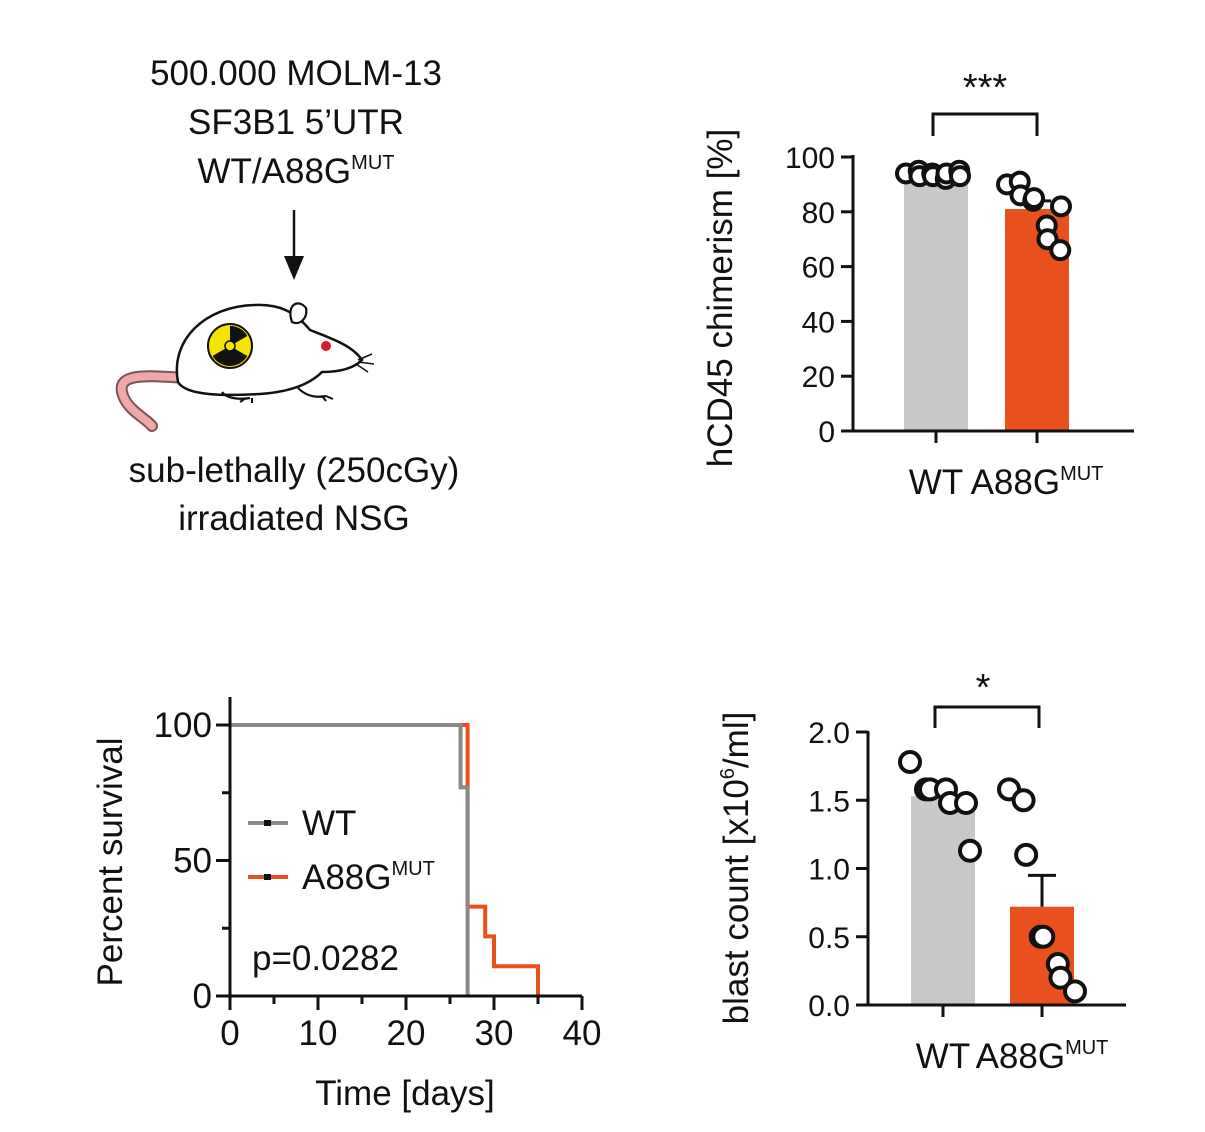 The height and width of the screenshot is (1132, 1205). I want to click on survival-xtick-label-1: 10, so click(318, 1033).